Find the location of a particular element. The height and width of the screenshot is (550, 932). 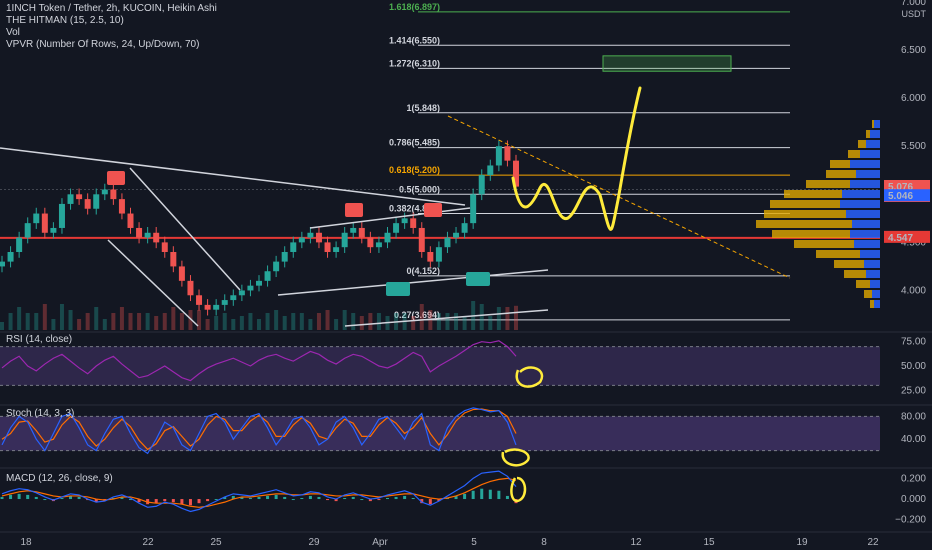

hand-drawn-projection is located at coordinates (576, 158).